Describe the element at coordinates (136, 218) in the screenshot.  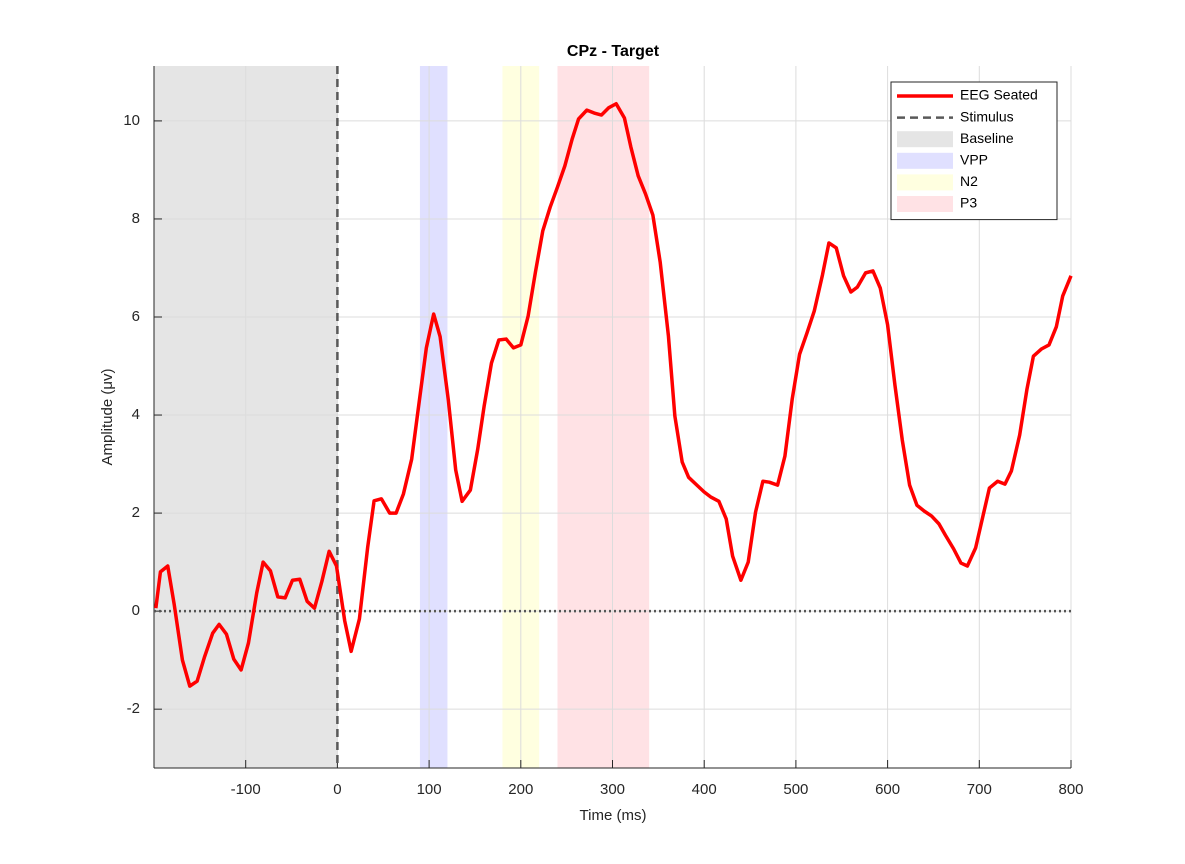
I see `y-tick-label: 8` at that location.